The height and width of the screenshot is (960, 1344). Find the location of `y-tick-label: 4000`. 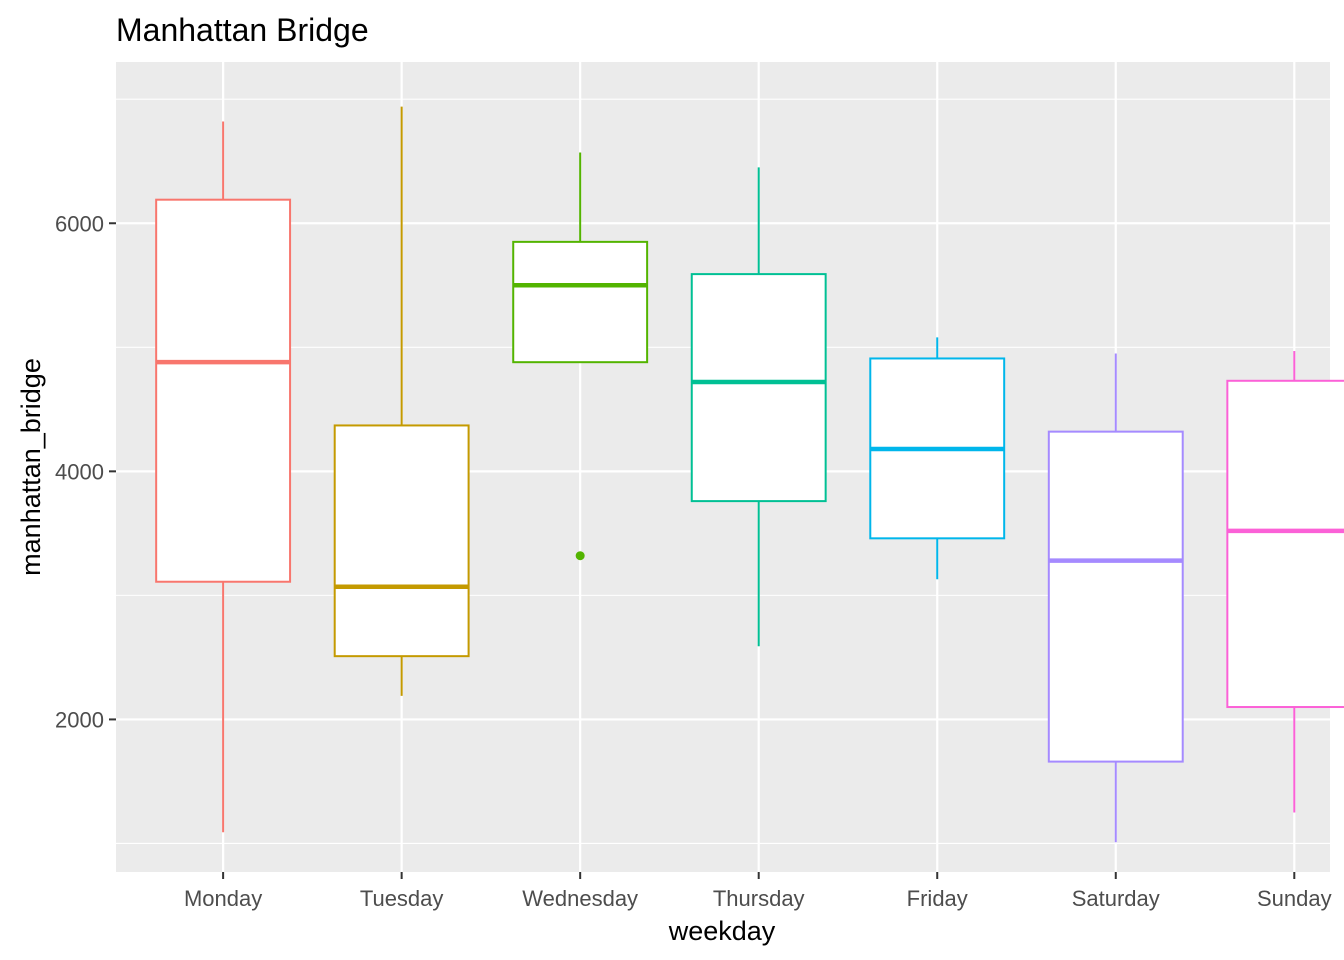

y-tick-label: 4000 is located at coordinates (79, 471).